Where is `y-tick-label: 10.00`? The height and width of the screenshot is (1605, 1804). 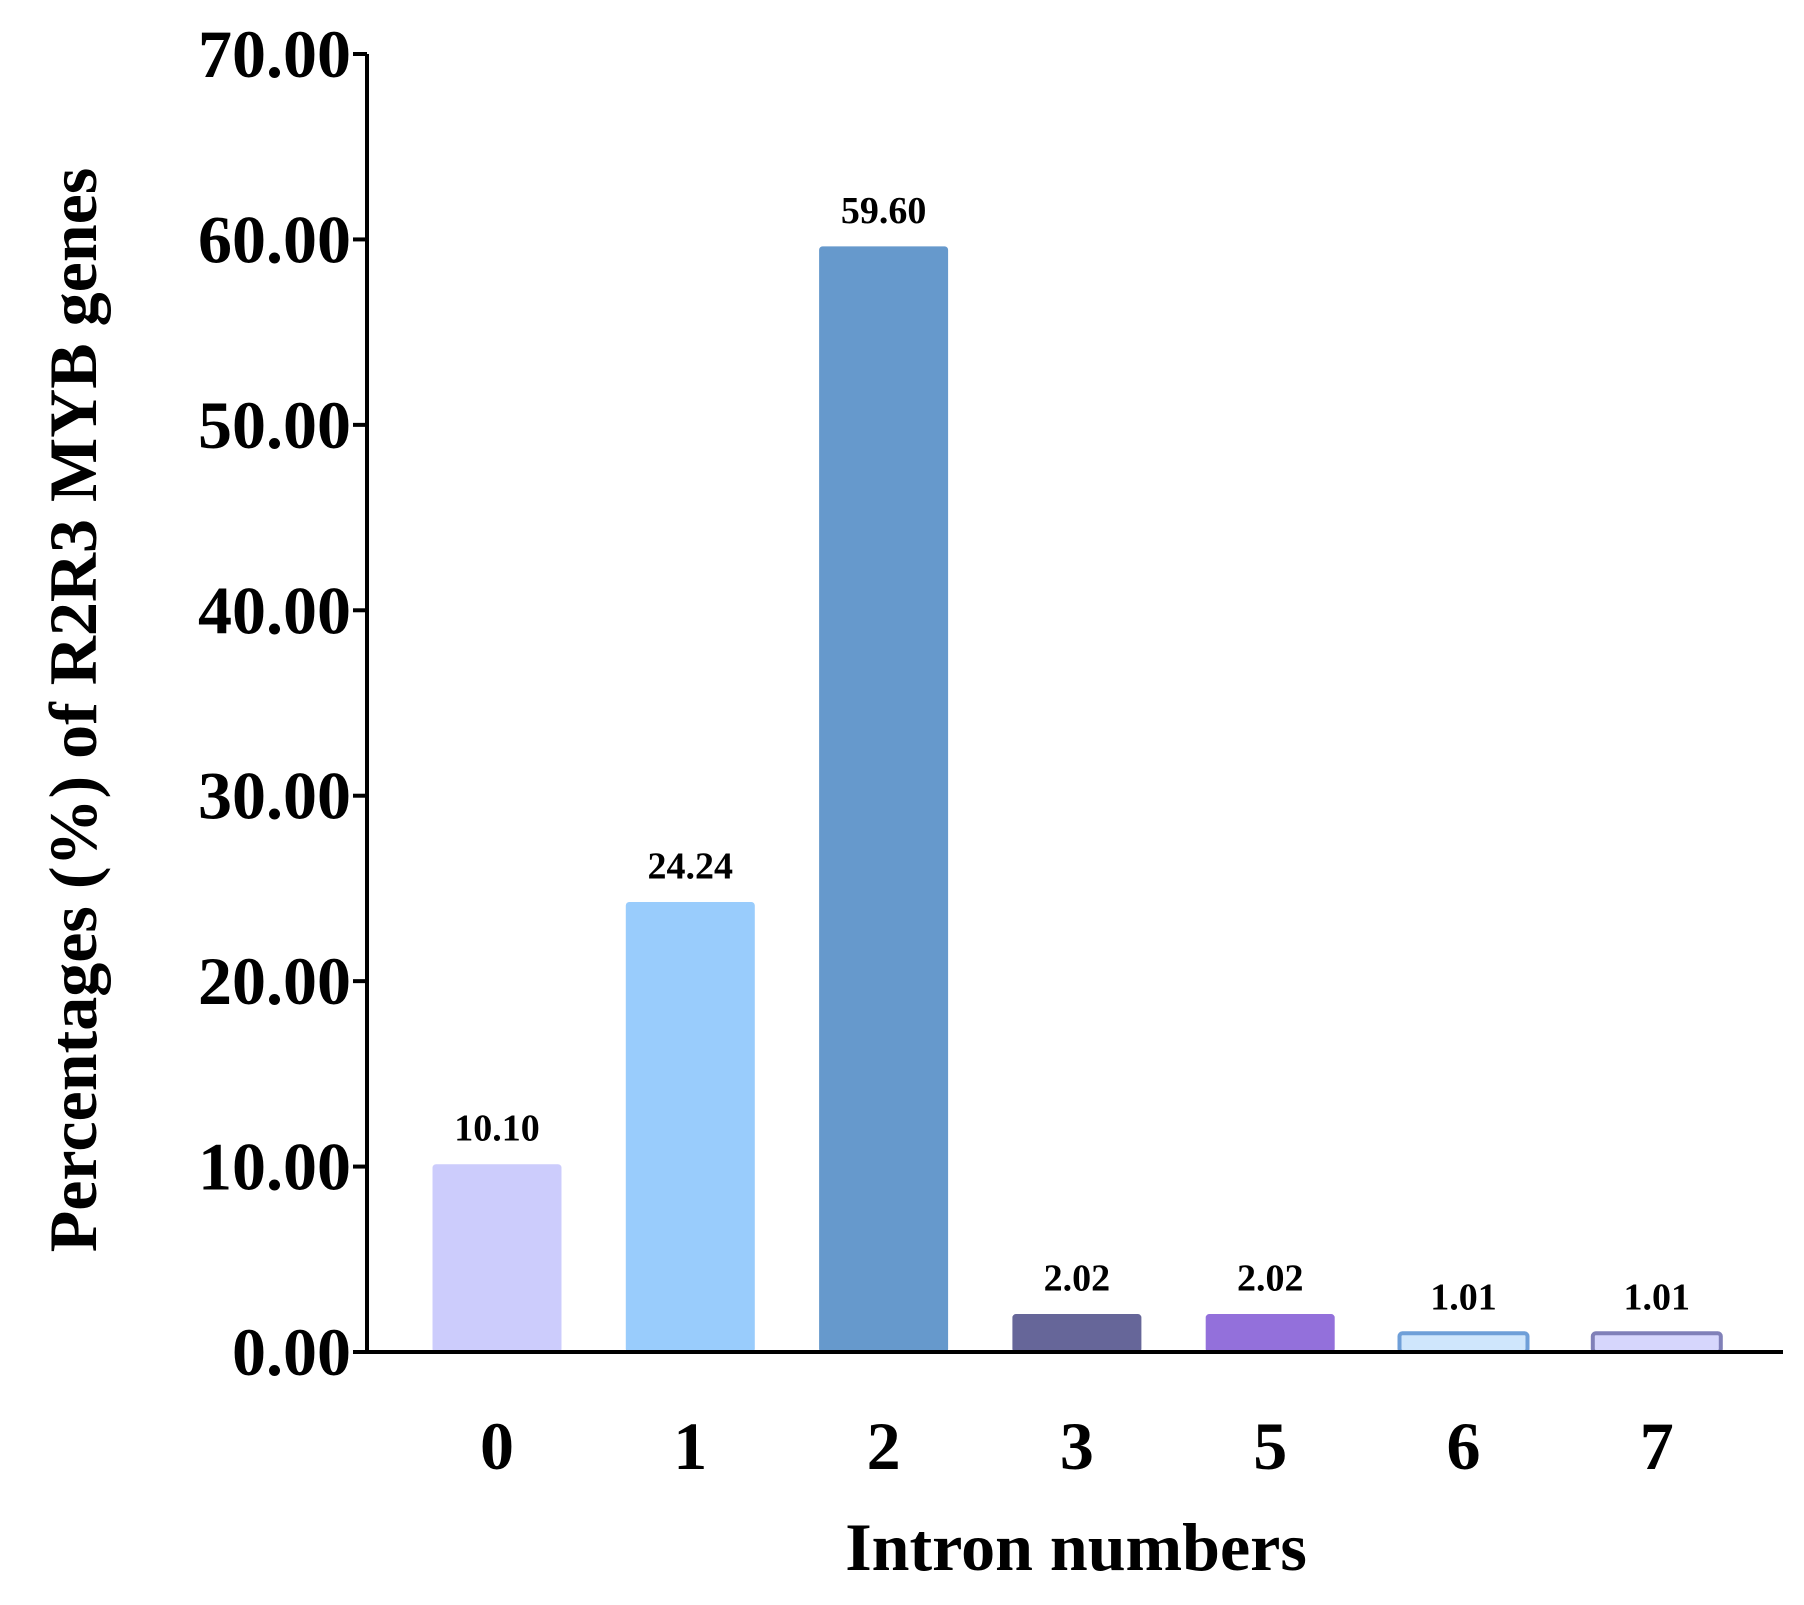 y-tick-label: 10.00 is located at coordinates (274, 1167).